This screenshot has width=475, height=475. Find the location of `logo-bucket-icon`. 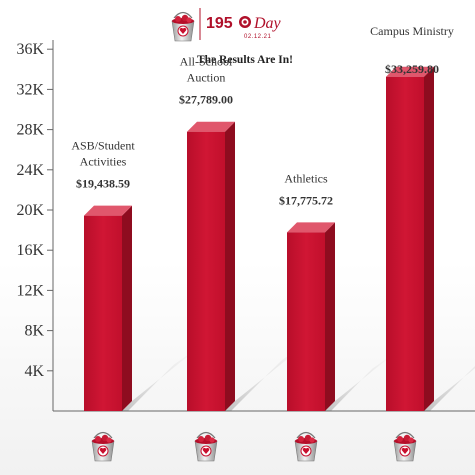

logo-bucket-icon is located at coordinates (183, 26).